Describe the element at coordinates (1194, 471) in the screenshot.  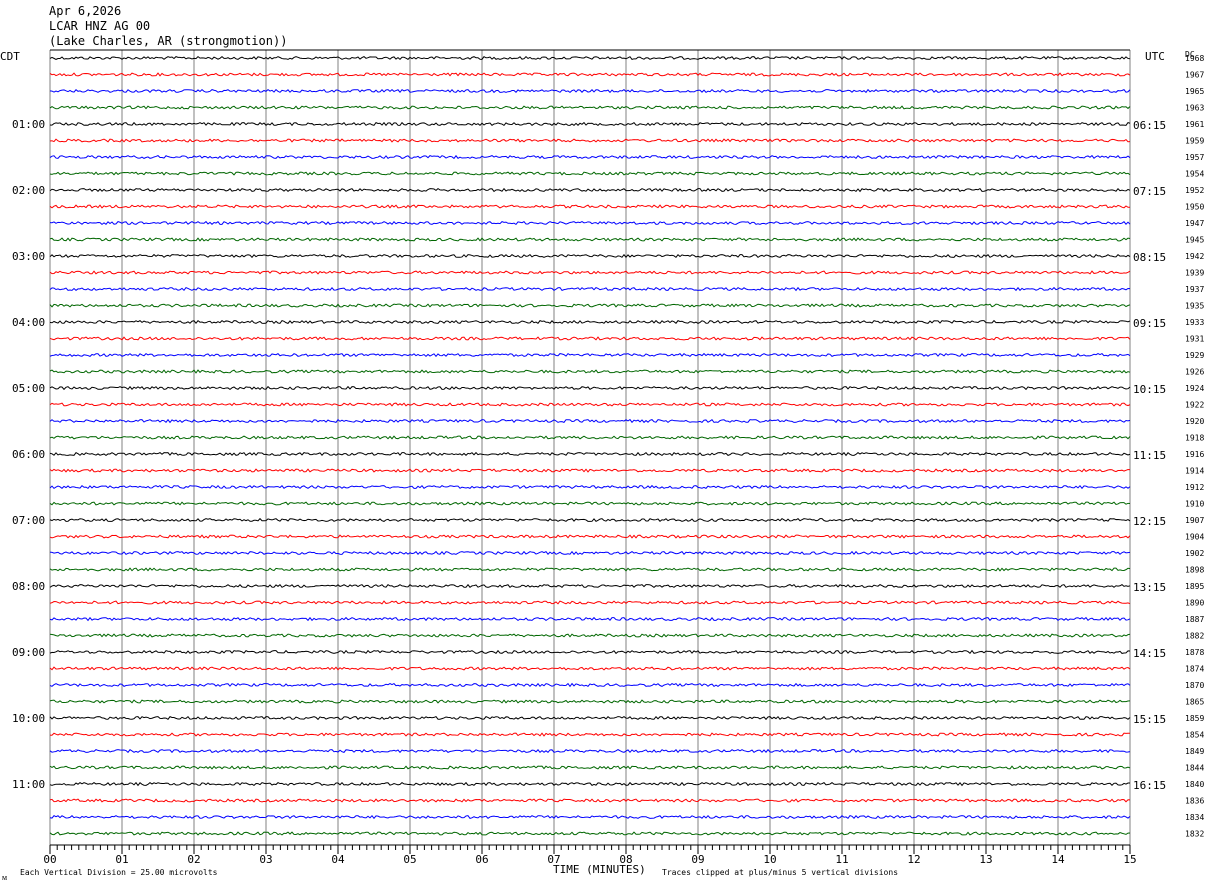
I see `dc-offset-label: 1914` at that location.